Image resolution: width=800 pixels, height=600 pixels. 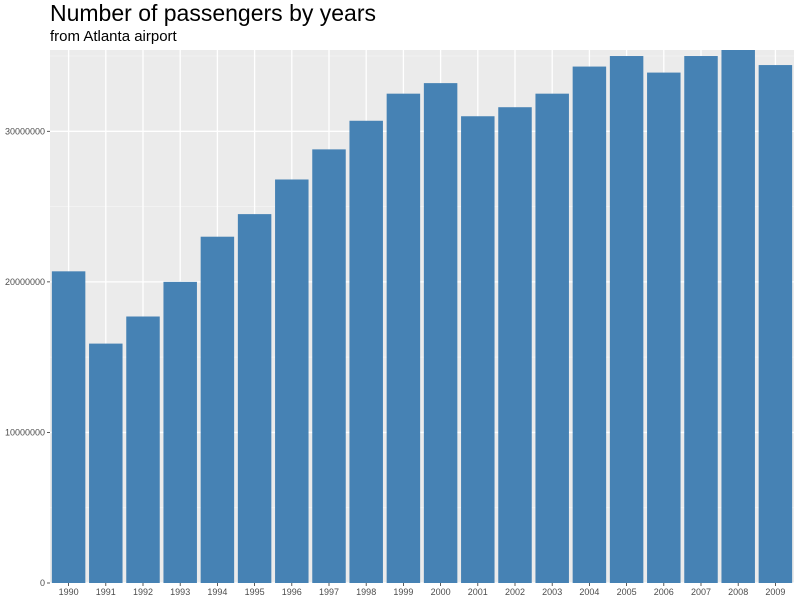 I want to click on bar-2006, so click(x=664, y=327).